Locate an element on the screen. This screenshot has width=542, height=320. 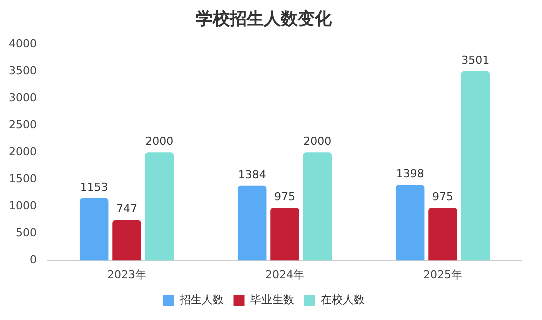
data-label: 3501 is located at coordinates (476, 60).